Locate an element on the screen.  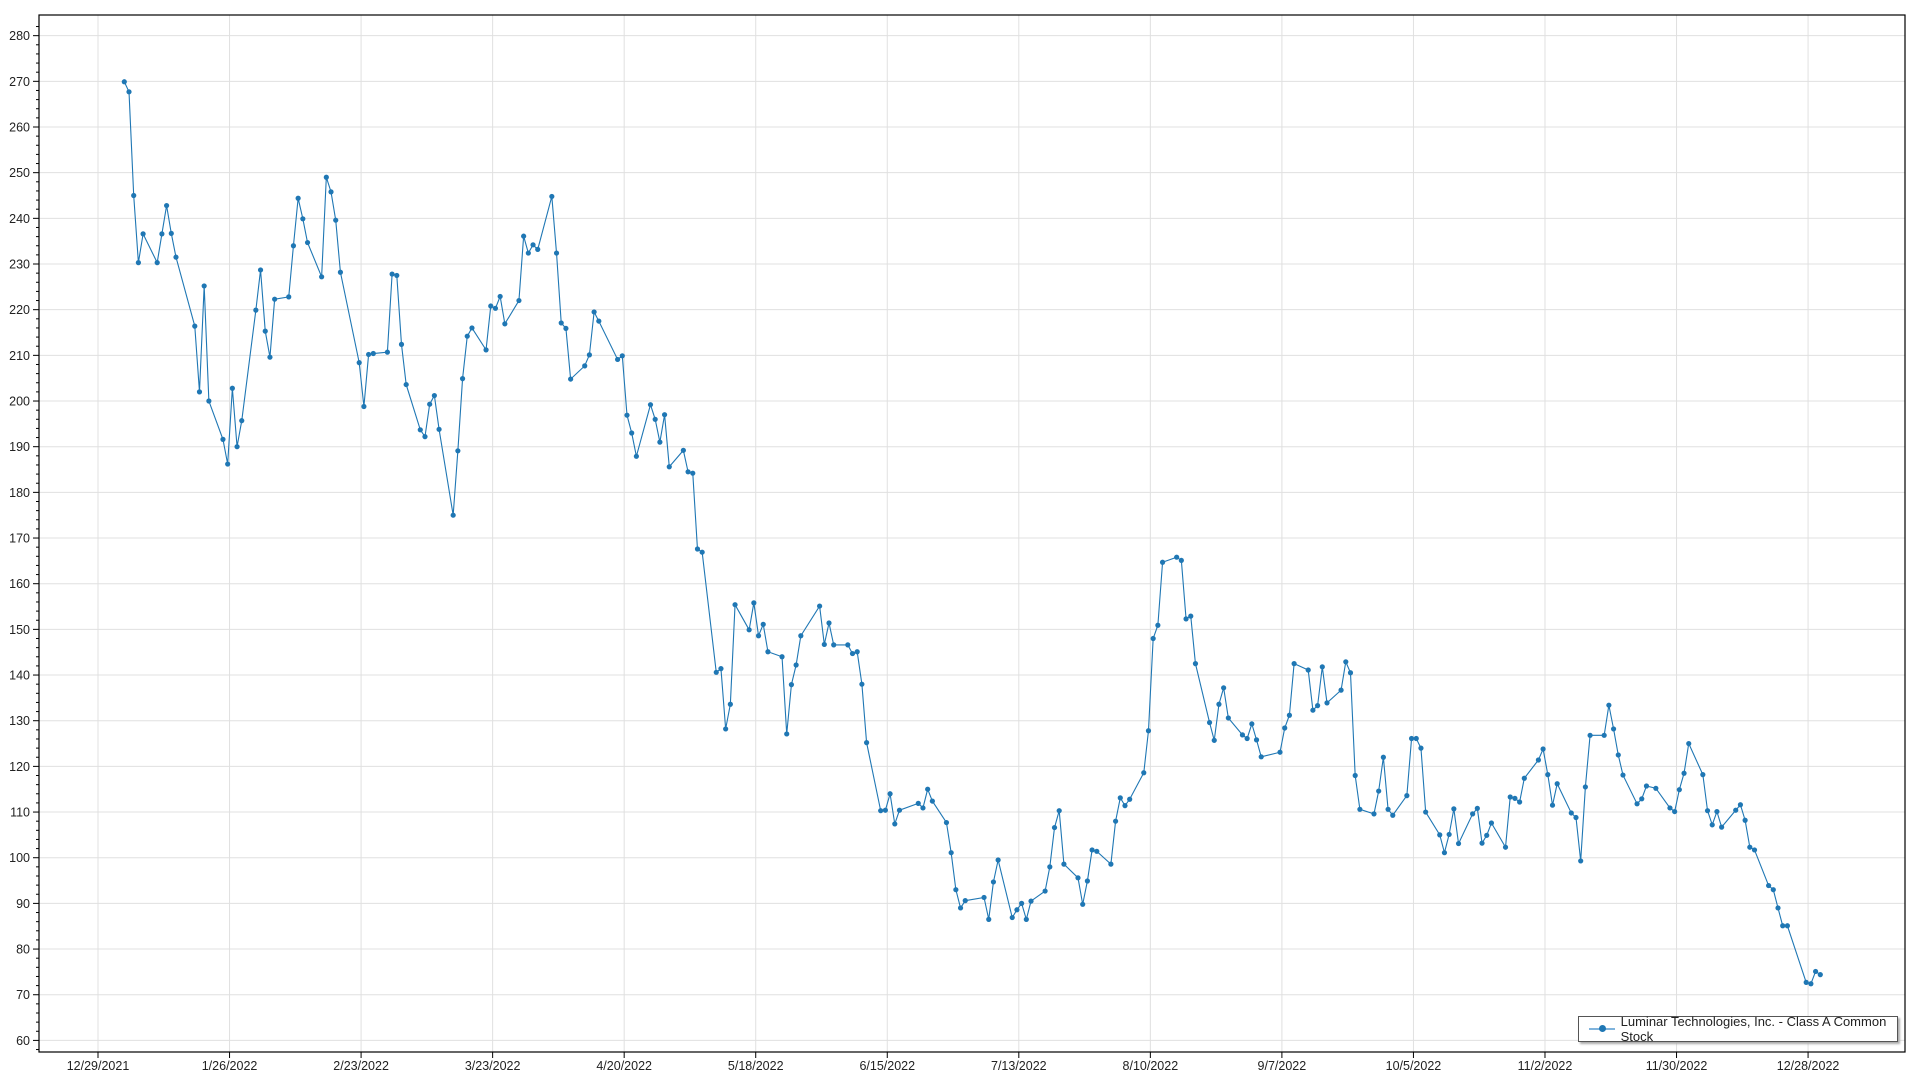
x-tick-label: 2/23/2022 is located at coordinates (361, 1066).